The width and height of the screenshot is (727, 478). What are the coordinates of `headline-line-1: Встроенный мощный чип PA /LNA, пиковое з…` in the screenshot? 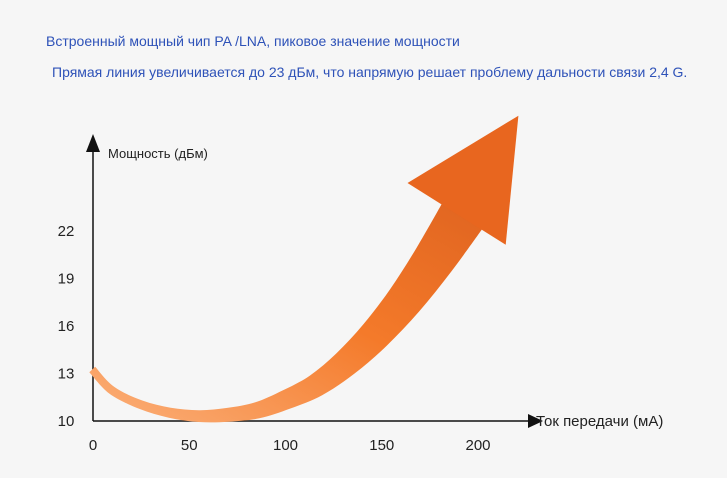 It's located at (253, 41).